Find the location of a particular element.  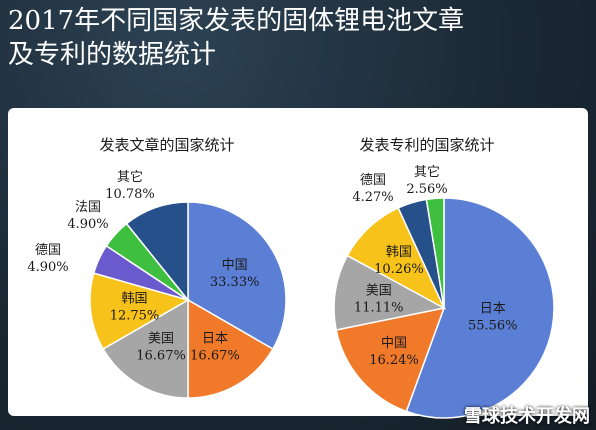

title-line-1: 2017年不同国家发表的固体锂电池文章 is located at coordinates (236, 21).